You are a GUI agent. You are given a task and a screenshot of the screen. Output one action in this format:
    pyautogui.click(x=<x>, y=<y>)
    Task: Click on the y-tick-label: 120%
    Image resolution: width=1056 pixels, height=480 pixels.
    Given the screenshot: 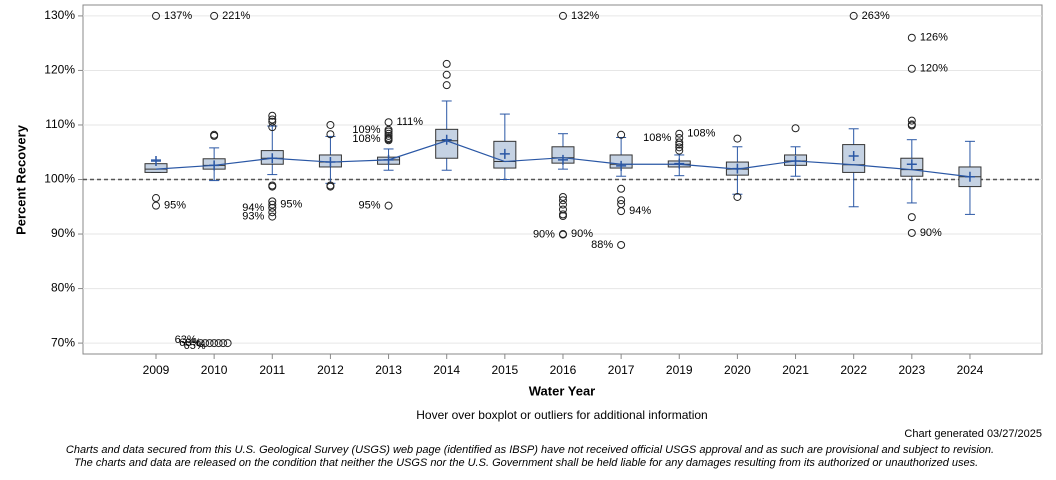 What is the action you would take?
    pyautogui.click(x=59, y=70)
    